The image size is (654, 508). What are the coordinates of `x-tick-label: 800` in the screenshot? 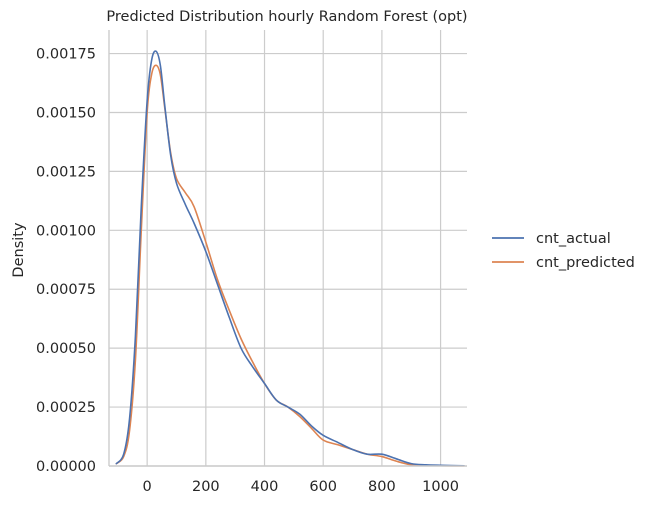 It's located at (382, 487).